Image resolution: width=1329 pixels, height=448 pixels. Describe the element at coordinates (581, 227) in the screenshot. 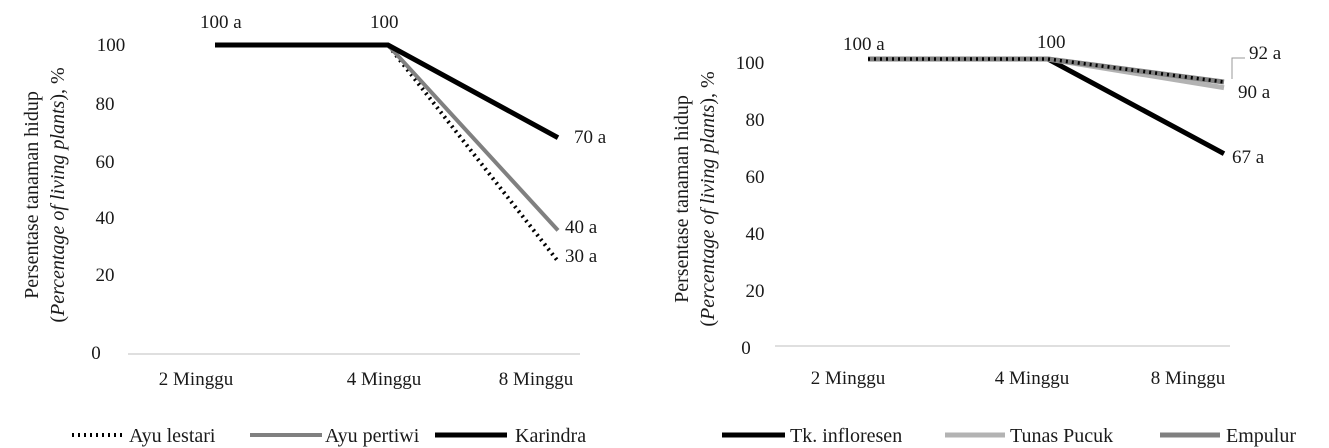

I see `data-label: 40 a` at that location.